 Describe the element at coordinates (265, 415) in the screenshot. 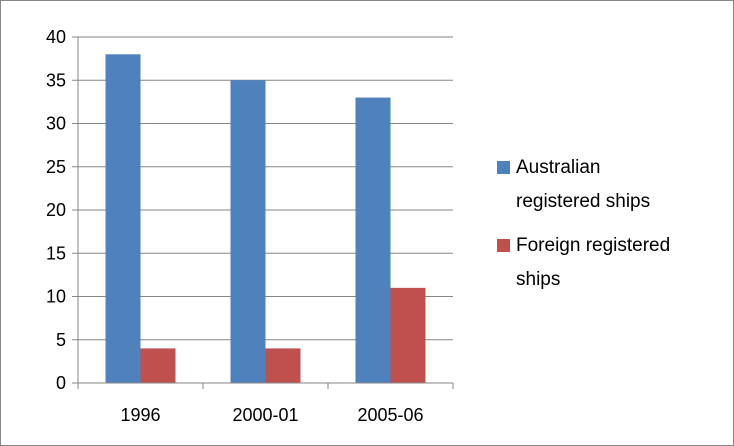

I see `x-tick-label: 2000-01` at that location.